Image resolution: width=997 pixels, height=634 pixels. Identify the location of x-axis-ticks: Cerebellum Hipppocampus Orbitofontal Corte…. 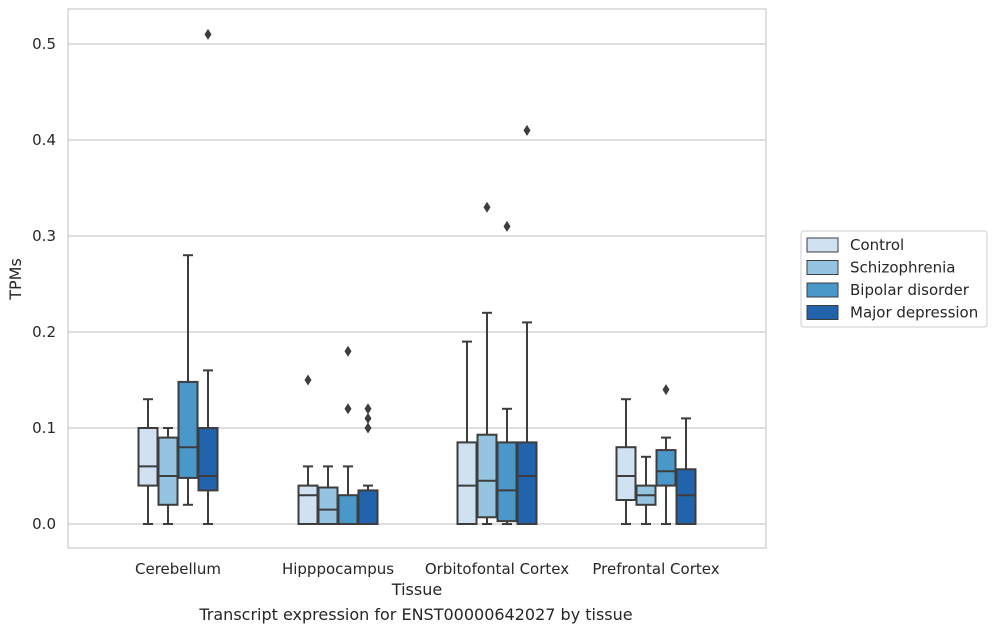
(427, 569).